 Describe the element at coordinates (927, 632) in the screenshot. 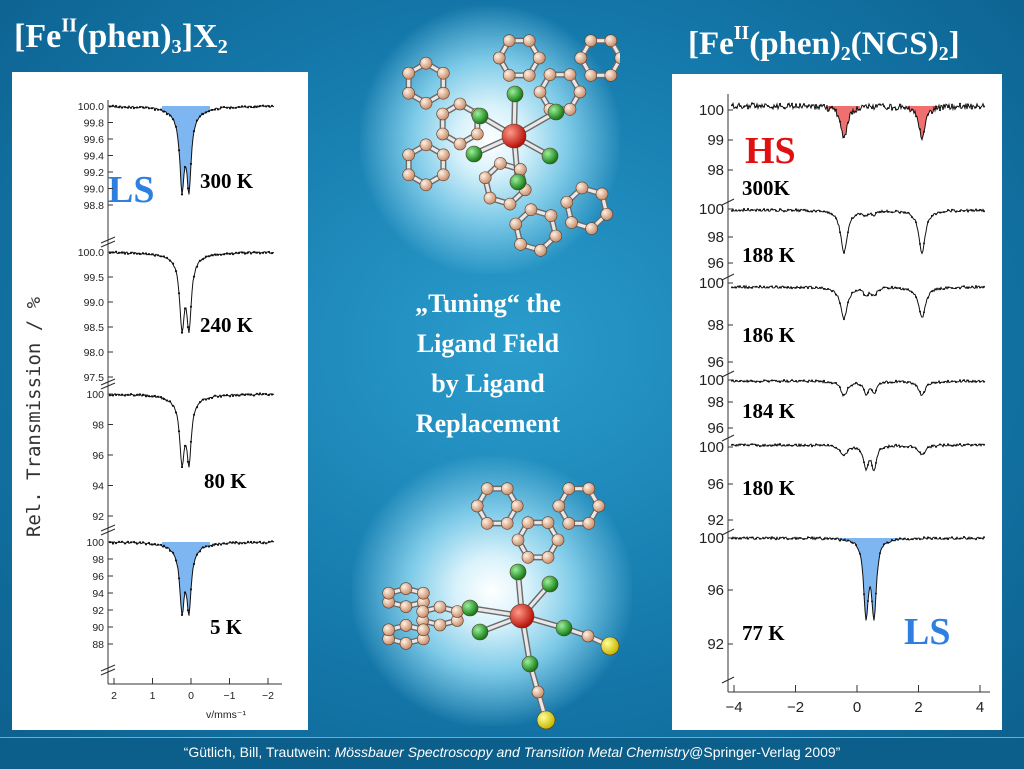

I see `ls-label-right: LS` at that location.